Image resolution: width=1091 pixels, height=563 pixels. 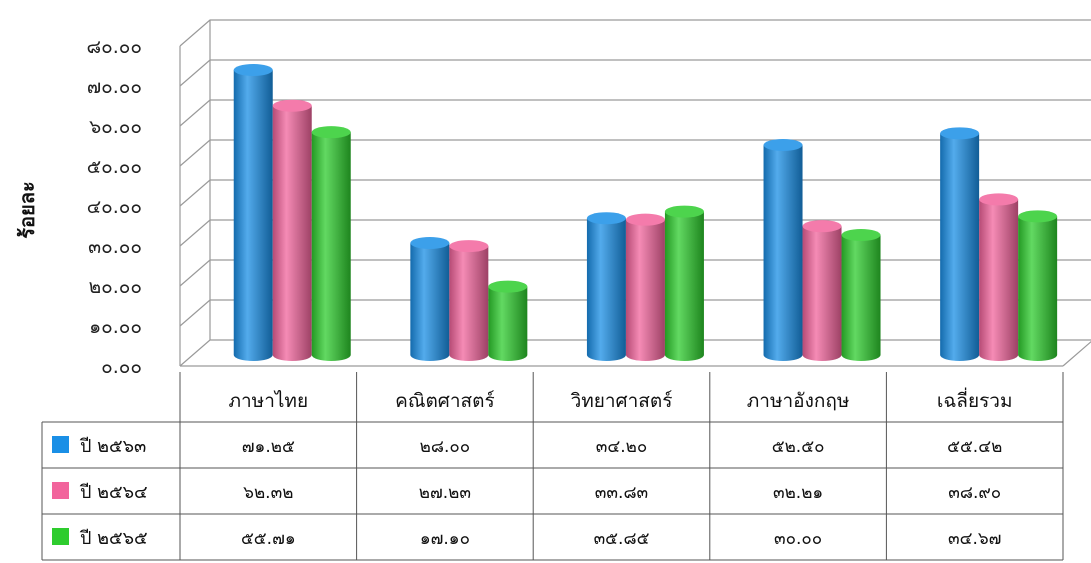 What do you see at coordinates (114, 492) in the screenshot?
I see `series-name: ปี ๒๕๖๔` at bounding box center [114, 492].